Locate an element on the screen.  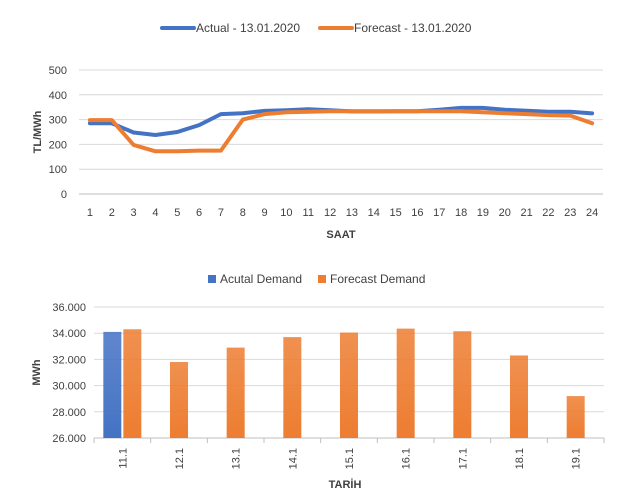
x-tick-label: 10 is located at coordinates (286, 213).